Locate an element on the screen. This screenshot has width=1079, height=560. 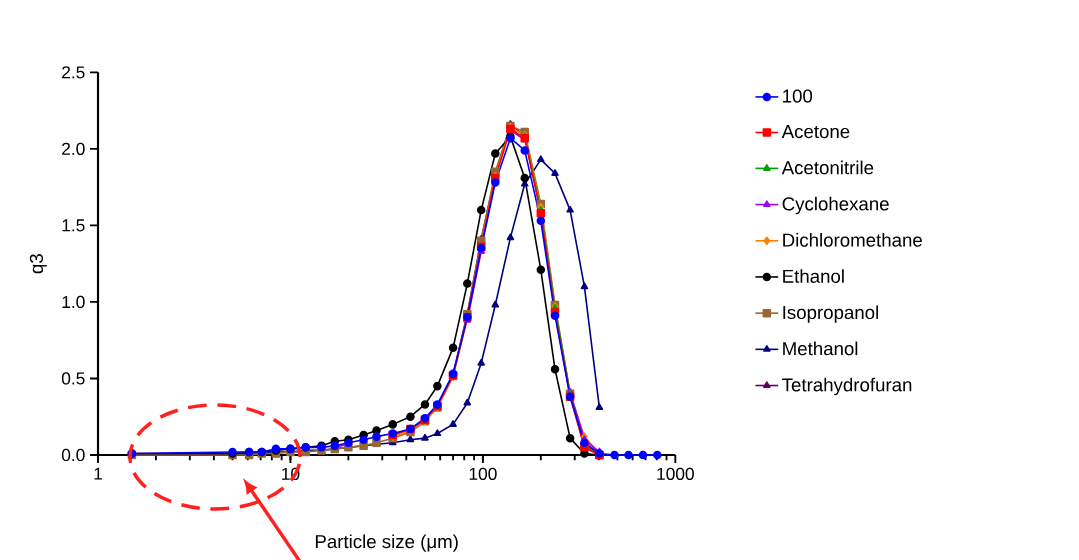
y-tick-label: 2.0 is located at coordinates (73, 148).